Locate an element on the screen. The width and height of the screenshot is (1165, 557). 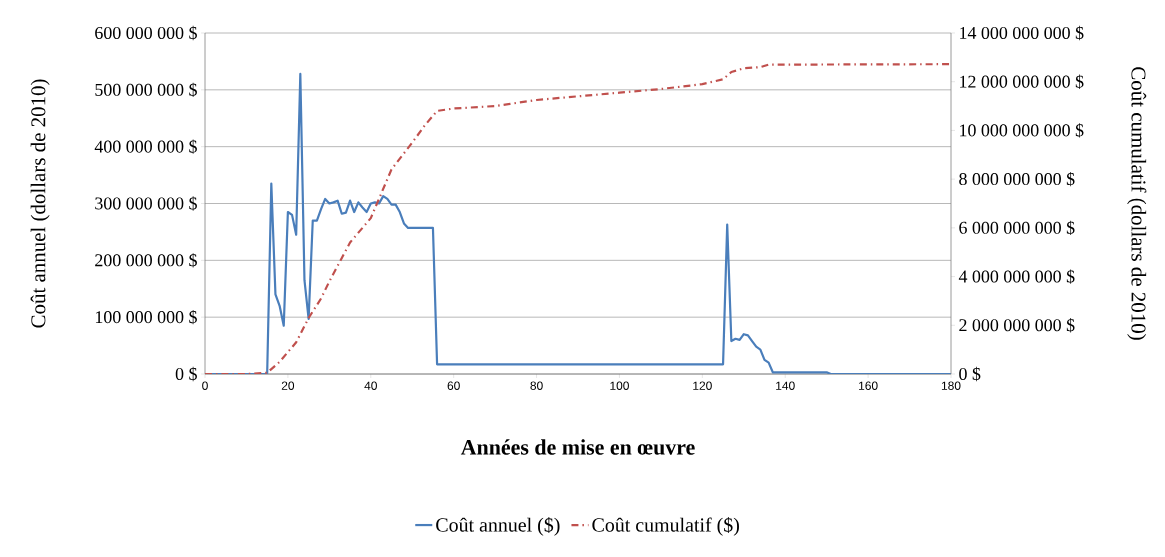
x-tick-label: 100 is located at coordinates (619, 385).